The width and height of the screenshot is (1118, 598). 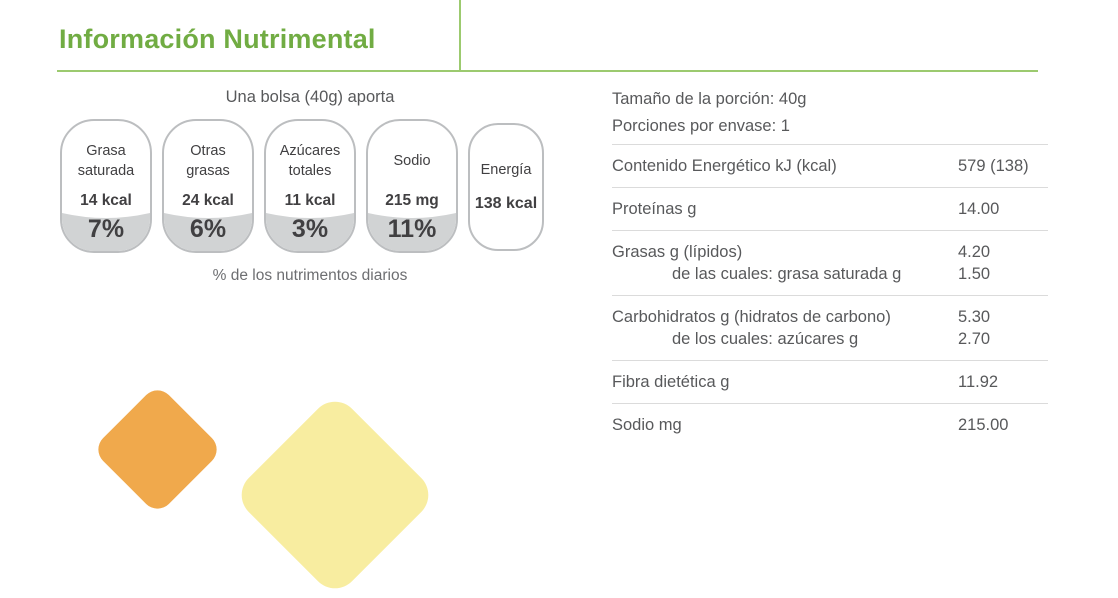 What do you see at coordinates (310, 229) in the screenshot?
I see `gda-badge-percent: 3%` at bounding box center [310, 229].